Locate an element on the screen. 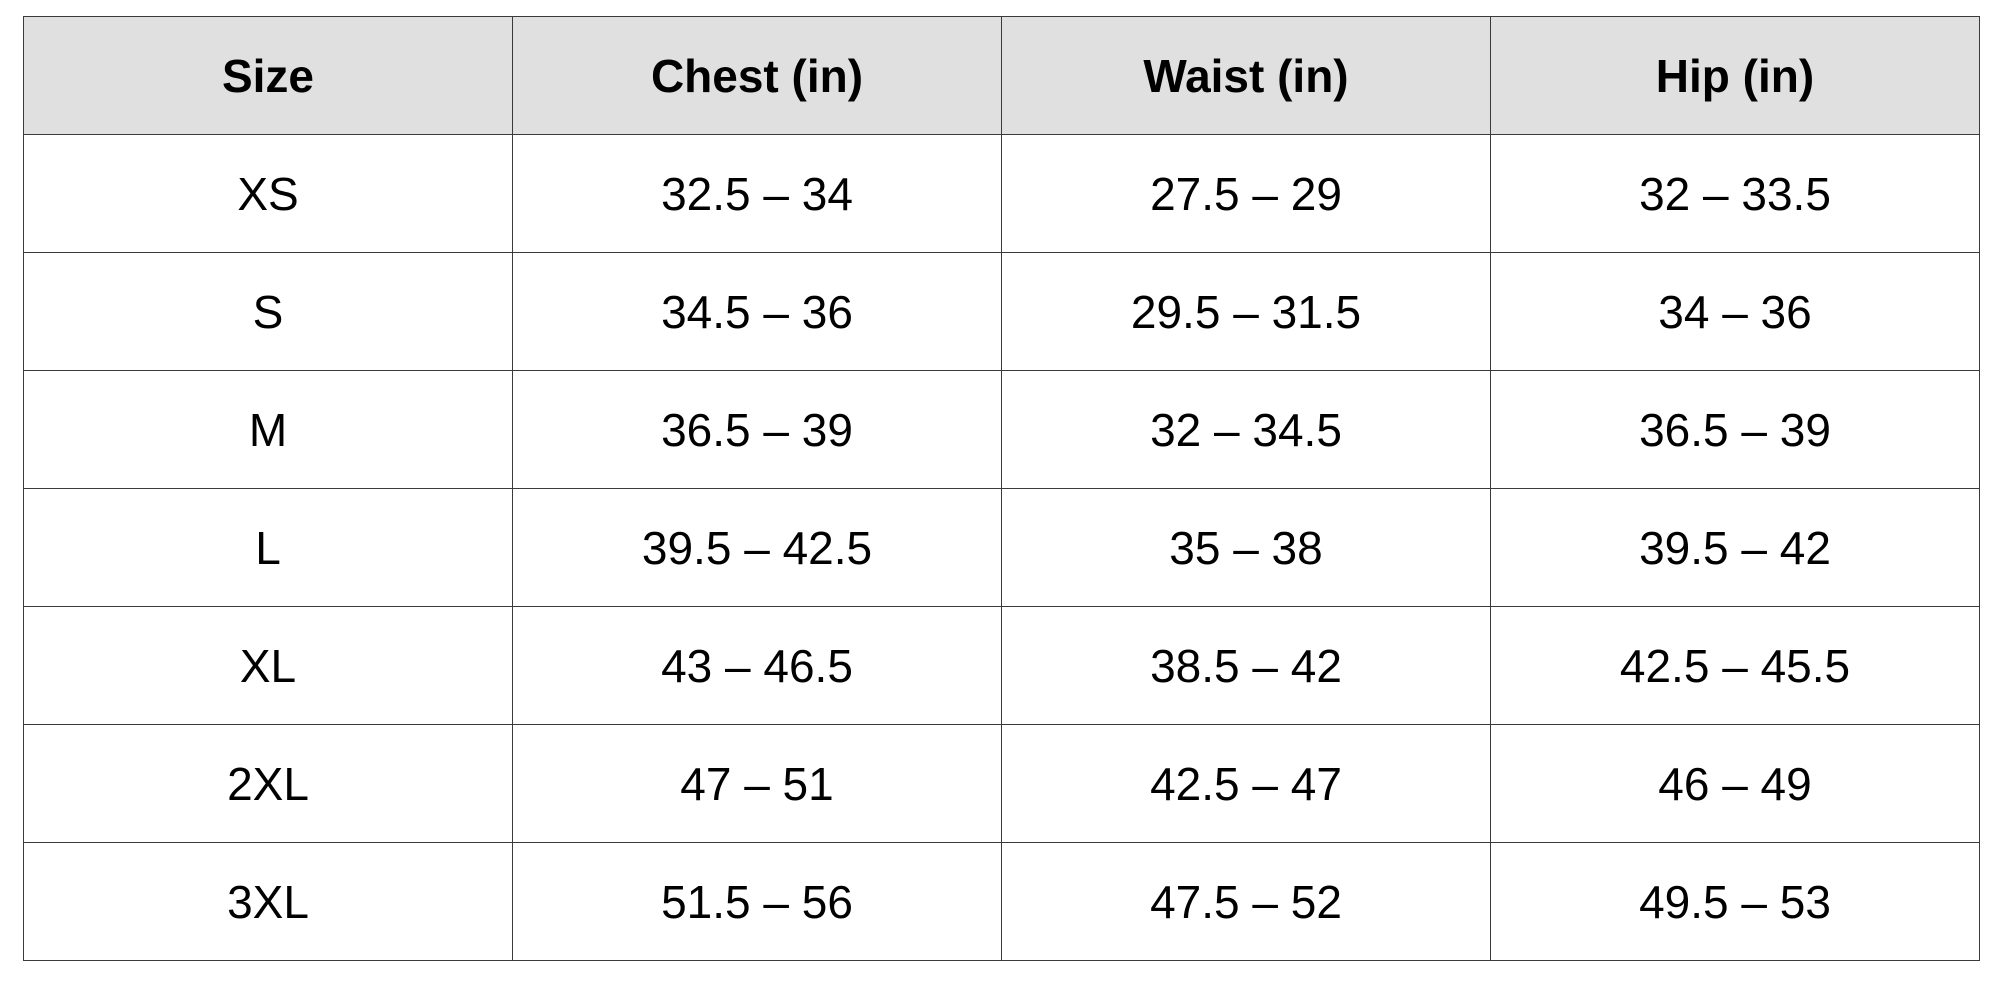  cell-size: XS is located at coordinates (268, 193).